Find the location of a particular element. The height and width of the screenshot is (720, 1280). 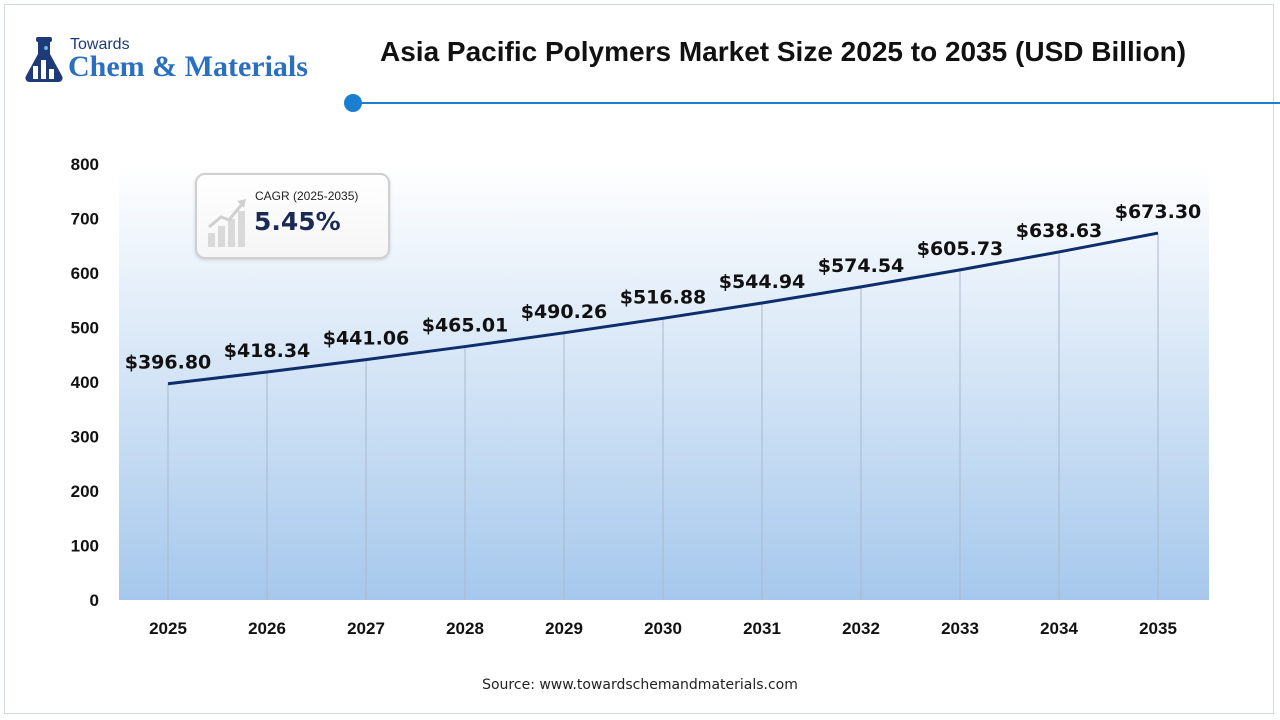

data-label: $465.01 is located at coordinates (465, 326).